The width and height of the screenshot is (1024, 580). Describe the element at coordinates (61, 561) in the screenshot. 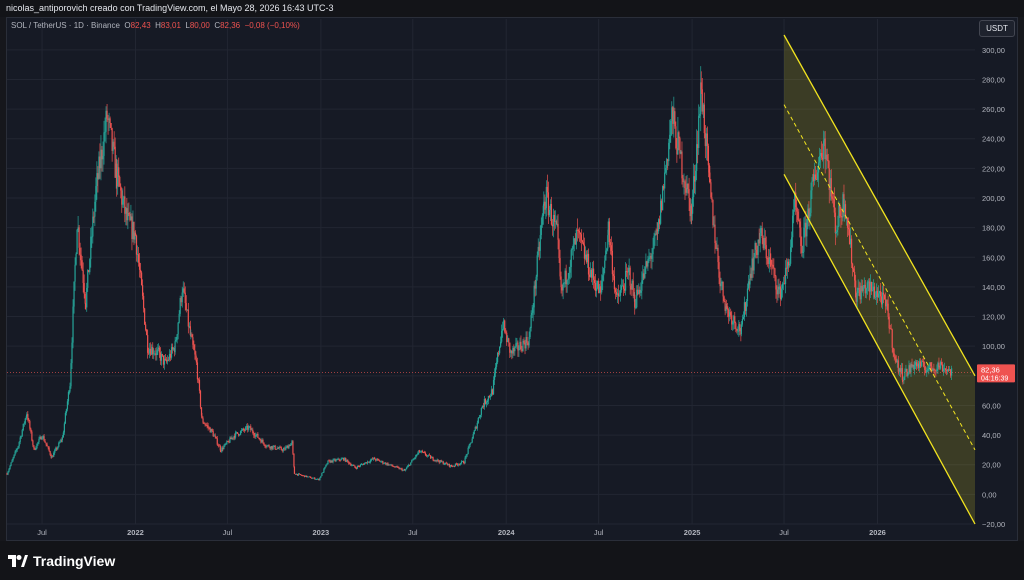

I see `tradingview-logo: TradingView` at that location.